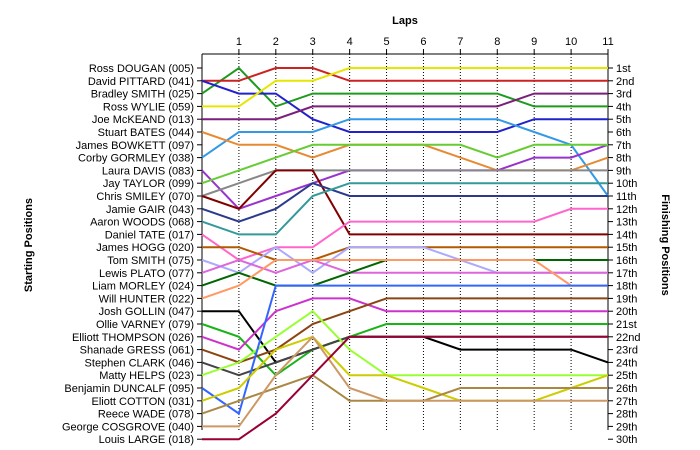  What do you see at coordinates (626, 440) in the screenshot?
I see `finishing-position-label: 30th` at bounding box center [626, 440].